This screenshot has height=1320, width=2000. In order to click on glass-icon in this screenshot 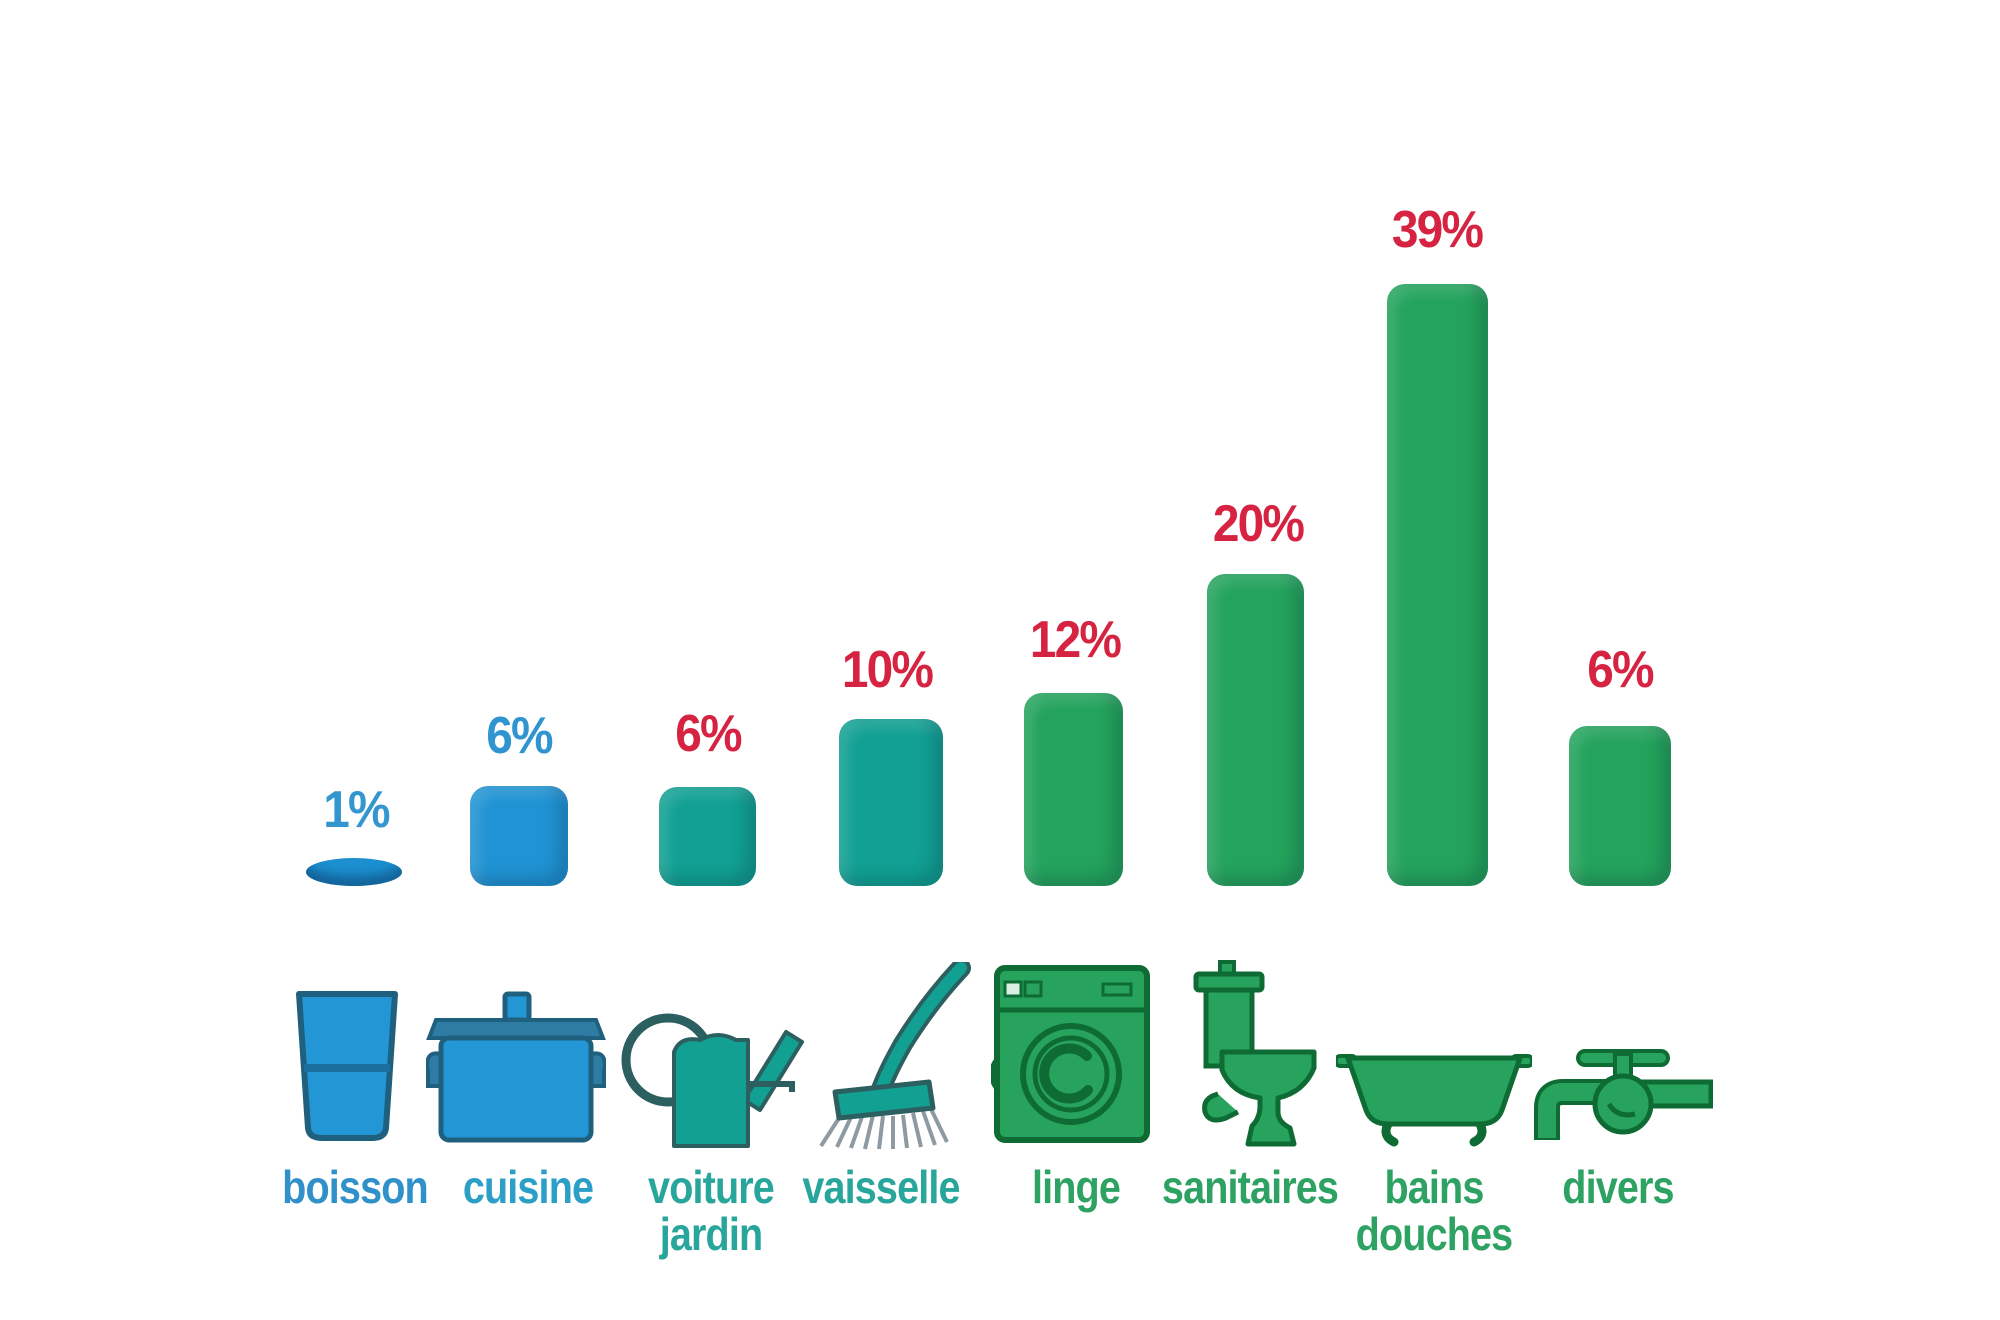, I will do `click(347, 1066)`.